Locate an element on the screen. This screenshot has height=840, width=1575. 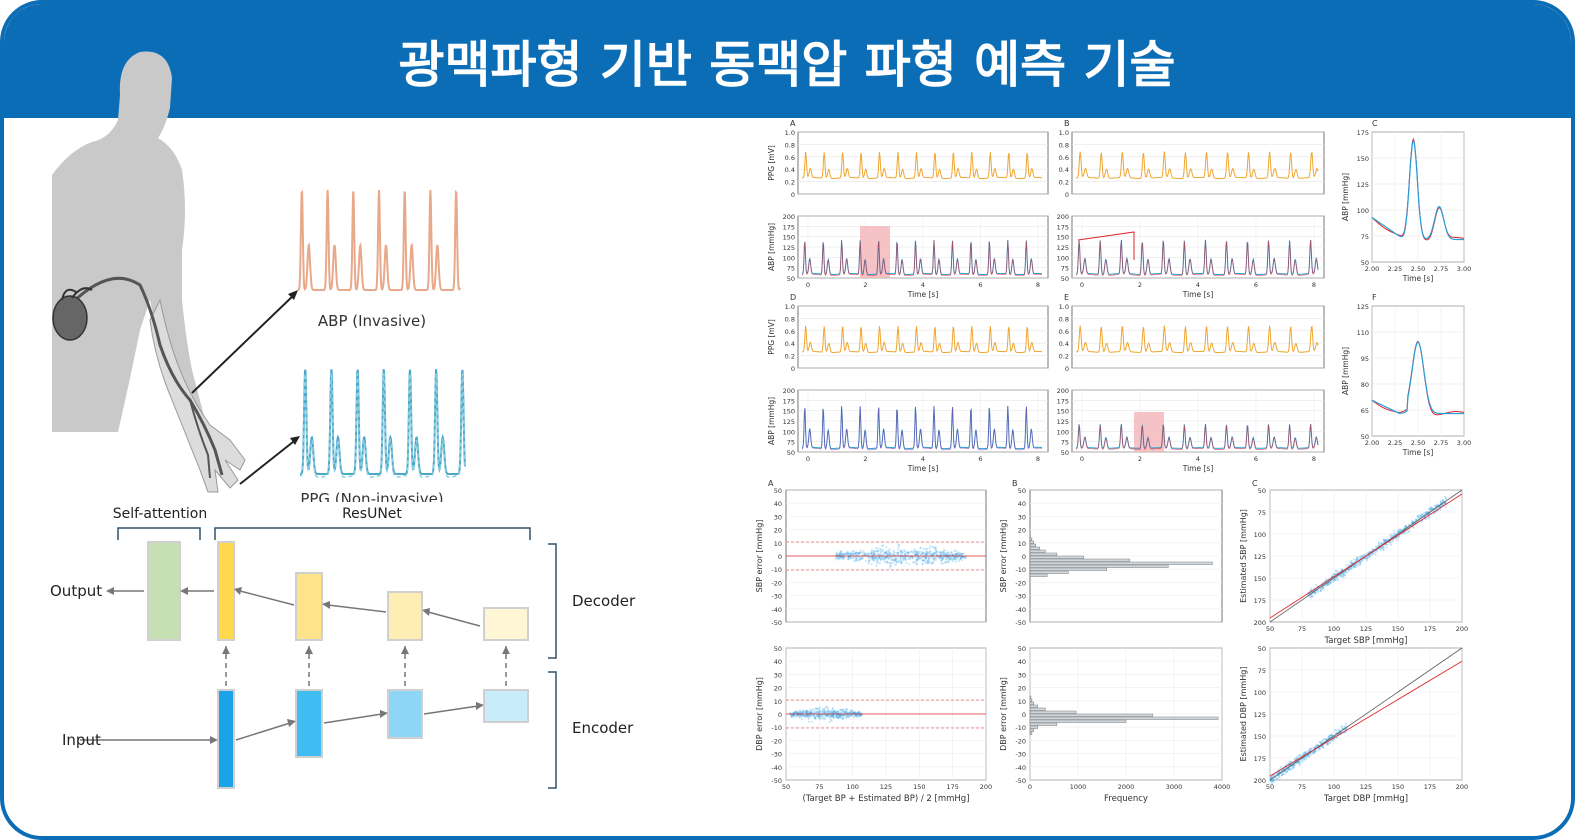
abp-arrow-line is located at coordinates (244, 343).